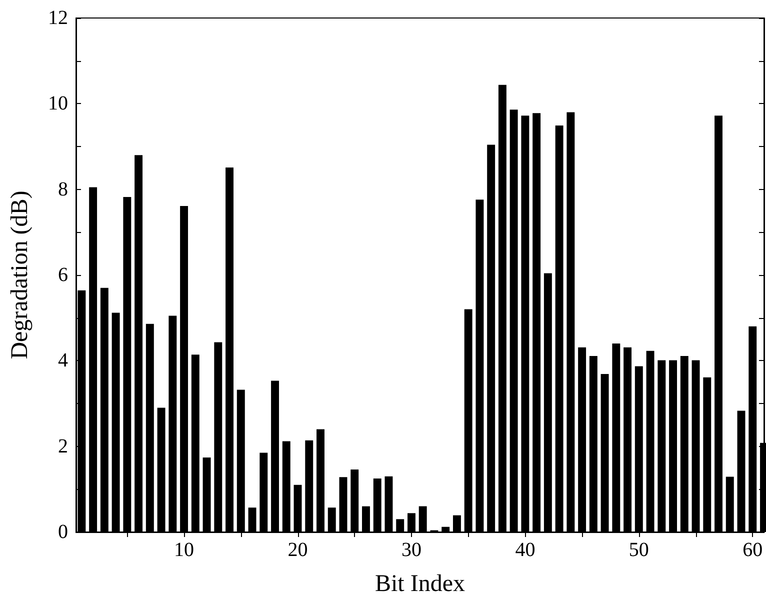 This screenshot has width=766, height=601. I want to click on y-tick-label: 8, so click(63, 189).